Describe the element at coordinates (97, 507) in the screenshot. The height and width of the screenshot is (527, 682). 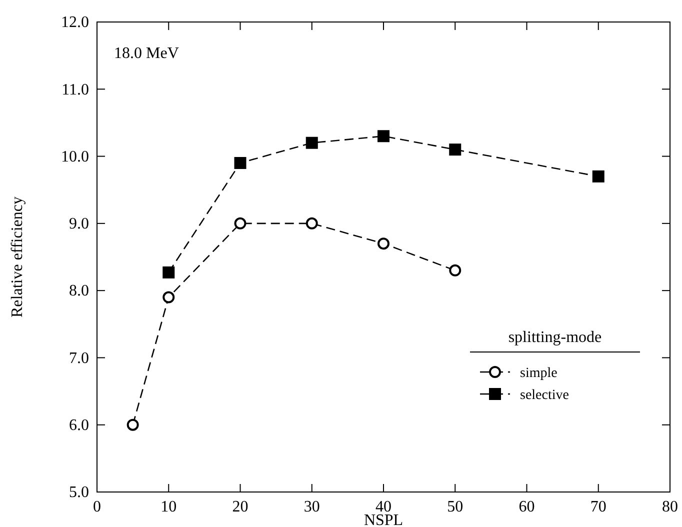
I see `x-tick-label: 0` at that location.